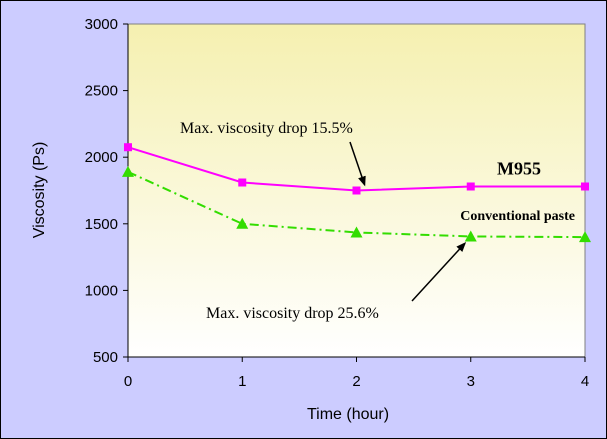  I want to click on x-axis: 0 1 2 3 4, so click(356, 373).